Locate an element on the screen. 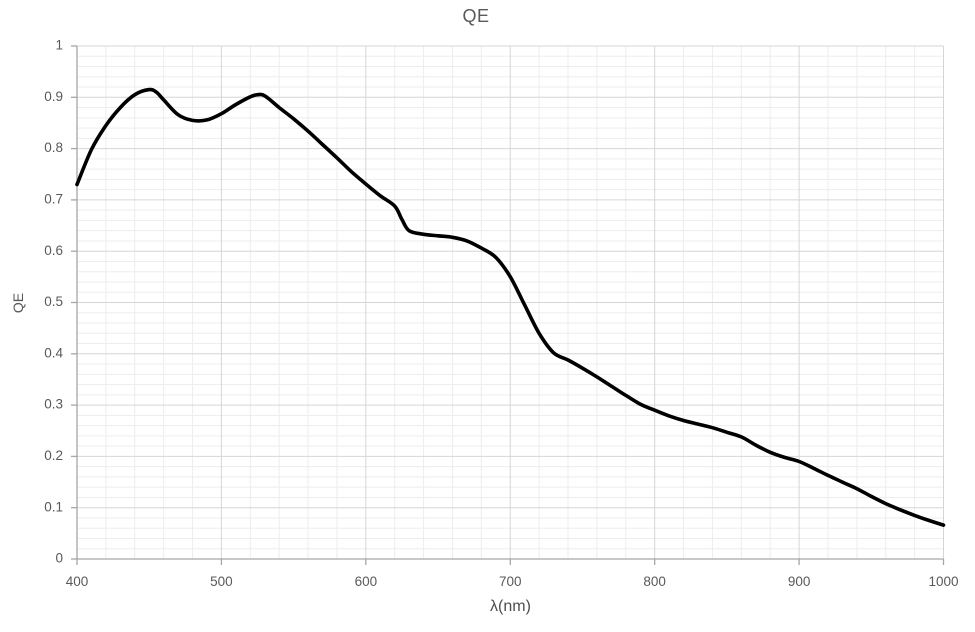 The height and width of the screenshot is (632, 975). y-tick-label: 1 is located at coordinates (59, 45).